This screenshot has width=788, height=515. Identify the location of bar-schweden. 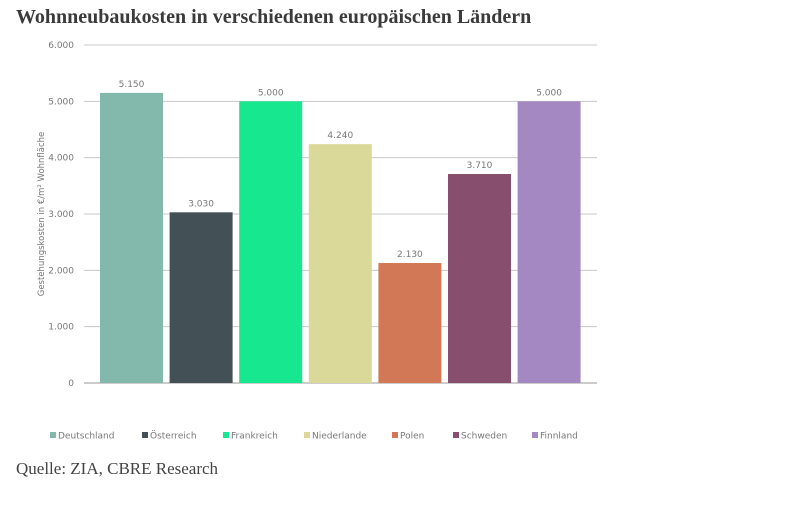
(479, 278).